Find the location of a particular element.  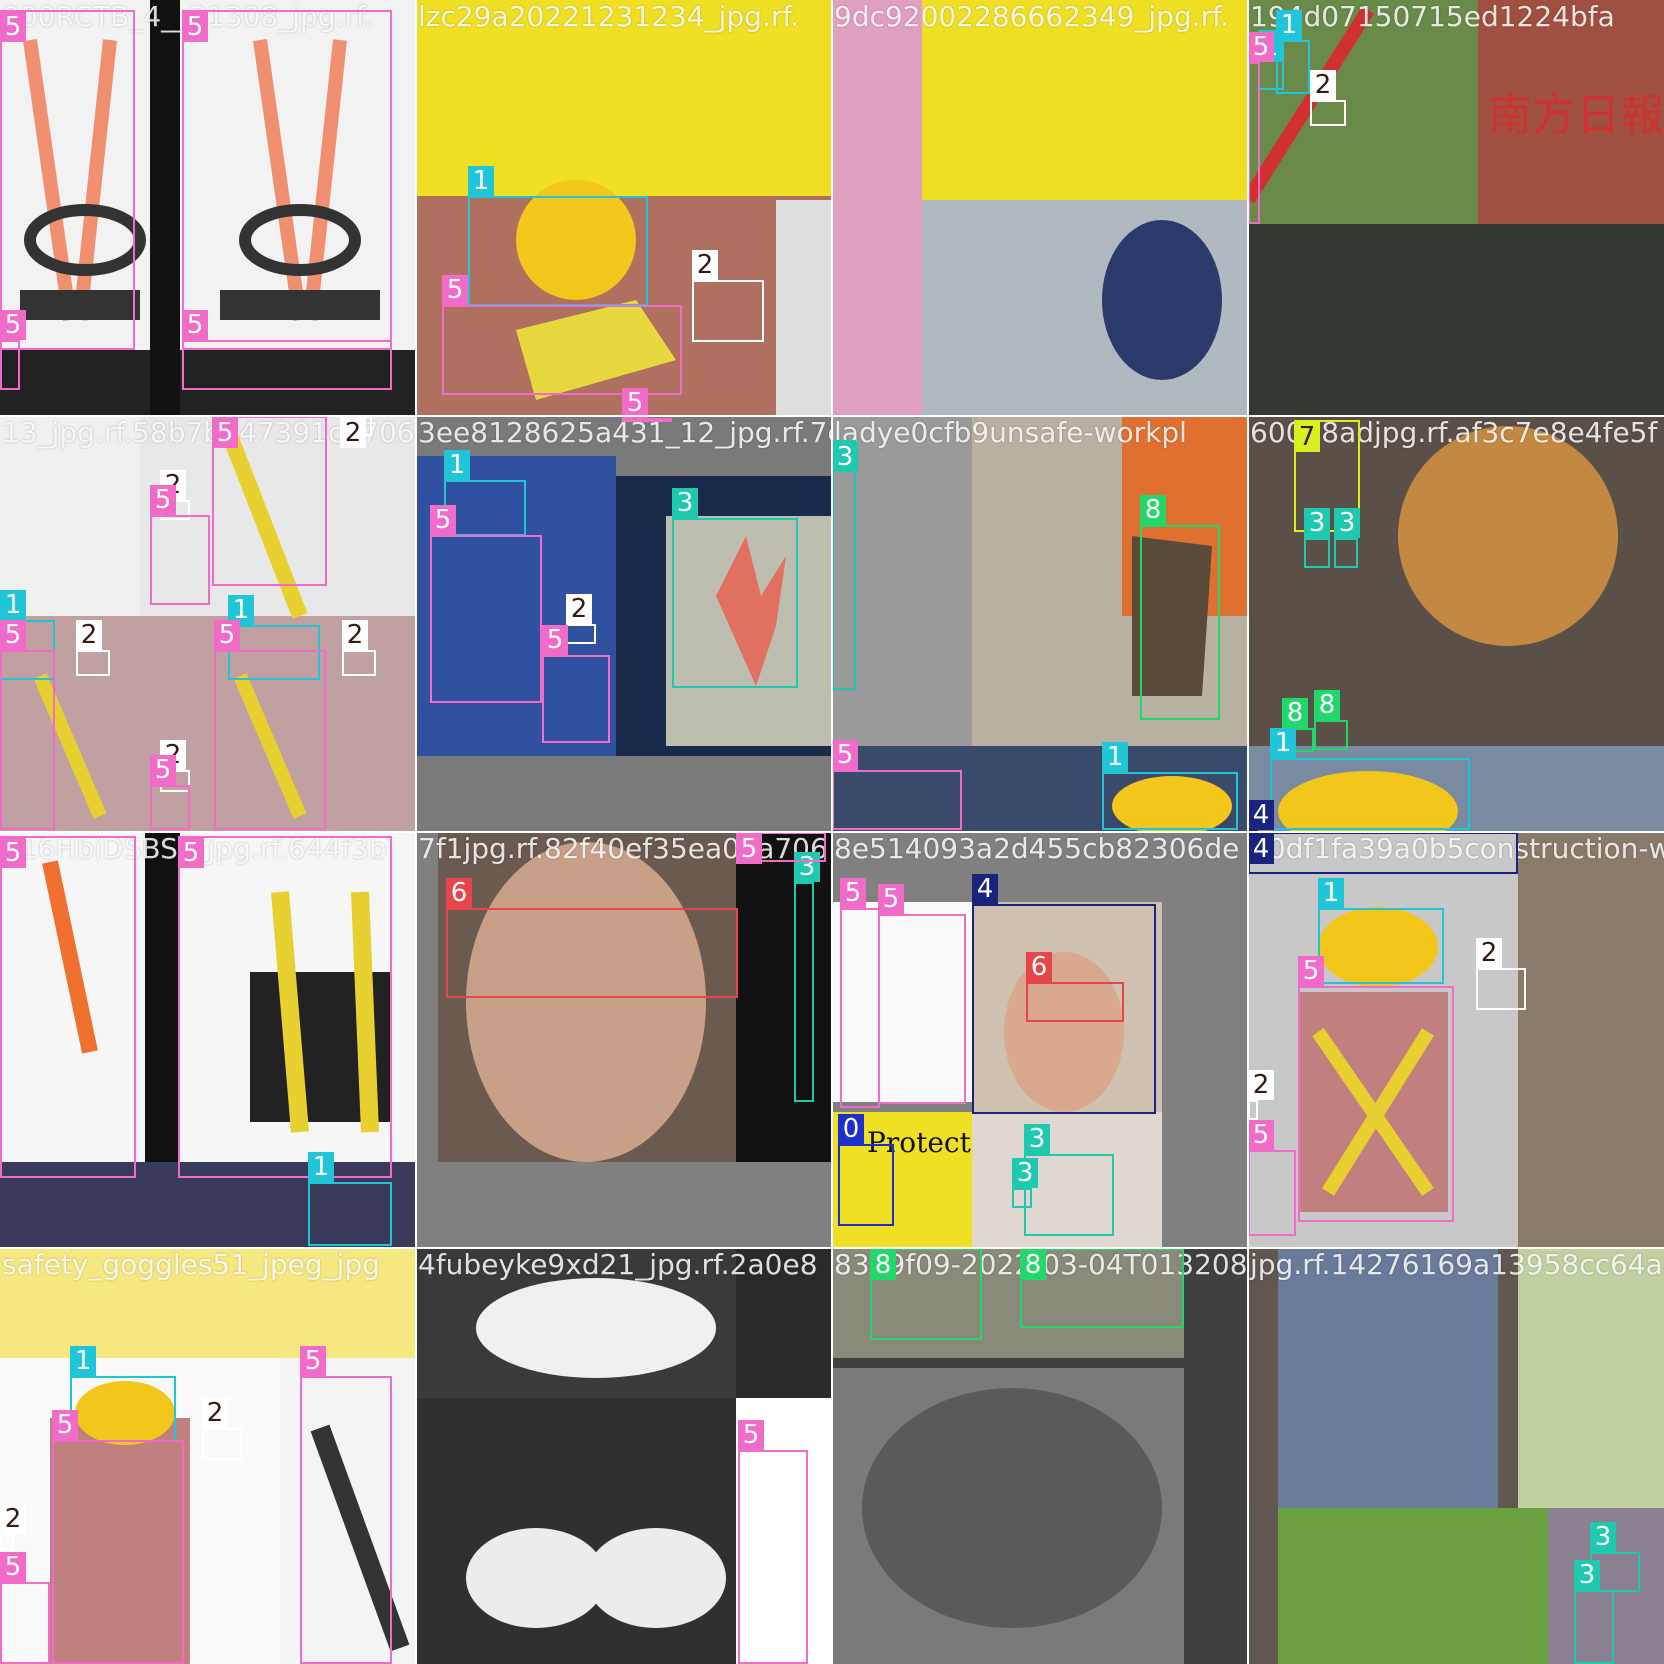

tile-filename: 8e514093a2d455cb82306de is located at coordinates (1037, 848).